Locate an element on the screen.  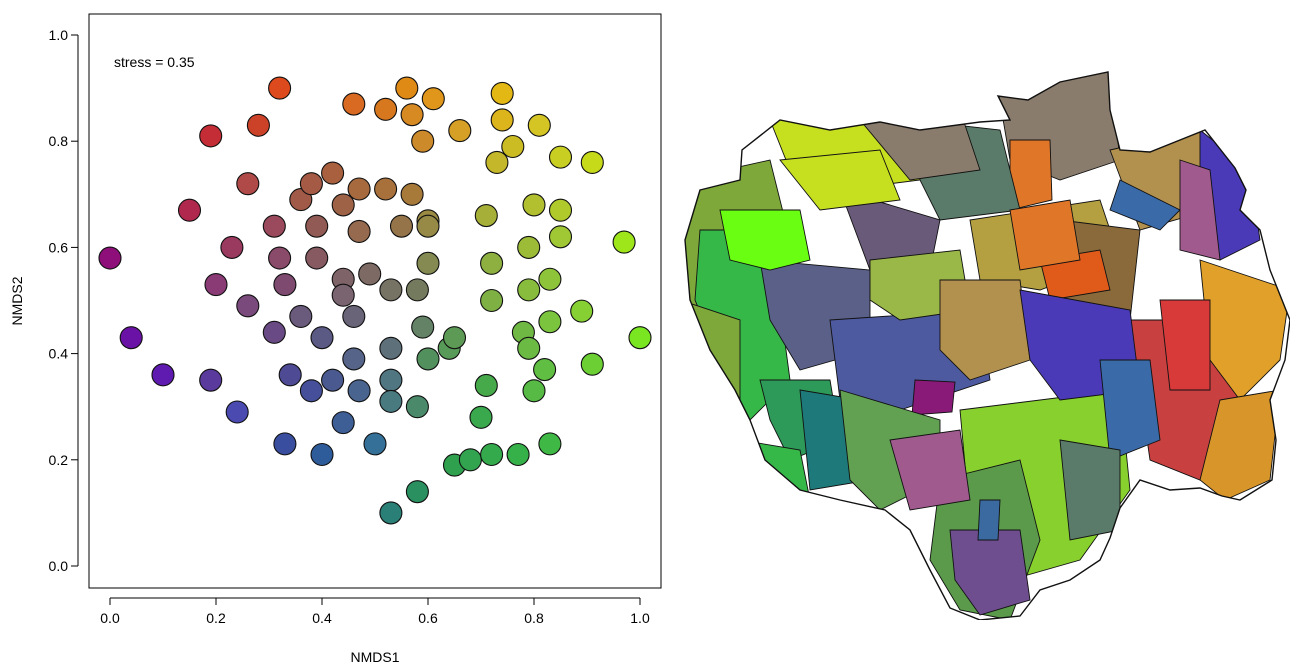
y-tick-label-2: 0.4 is located at coordinates (59, 354).